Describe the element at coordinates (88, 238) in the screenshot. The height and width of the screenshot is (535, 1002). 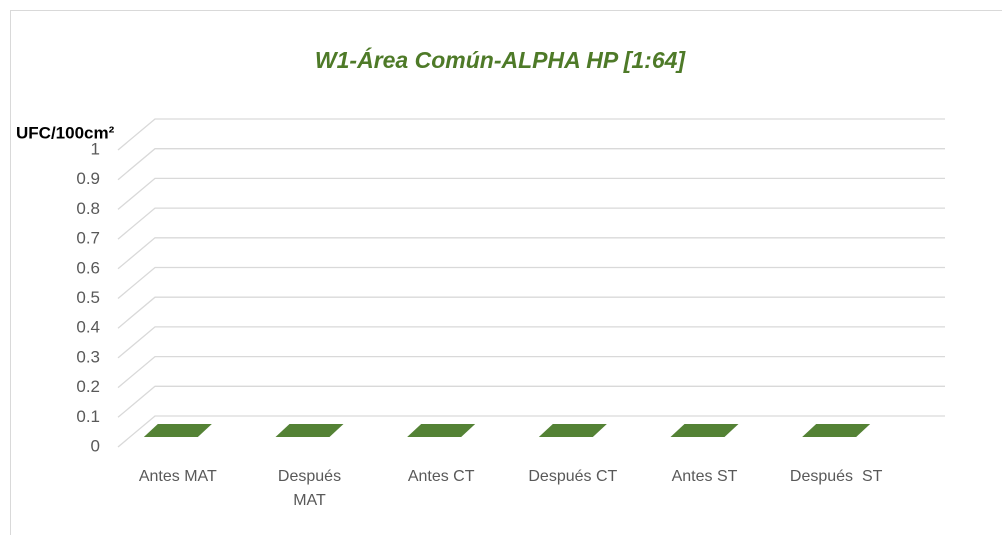
I see `y-tick-label: 0.7` at that location.